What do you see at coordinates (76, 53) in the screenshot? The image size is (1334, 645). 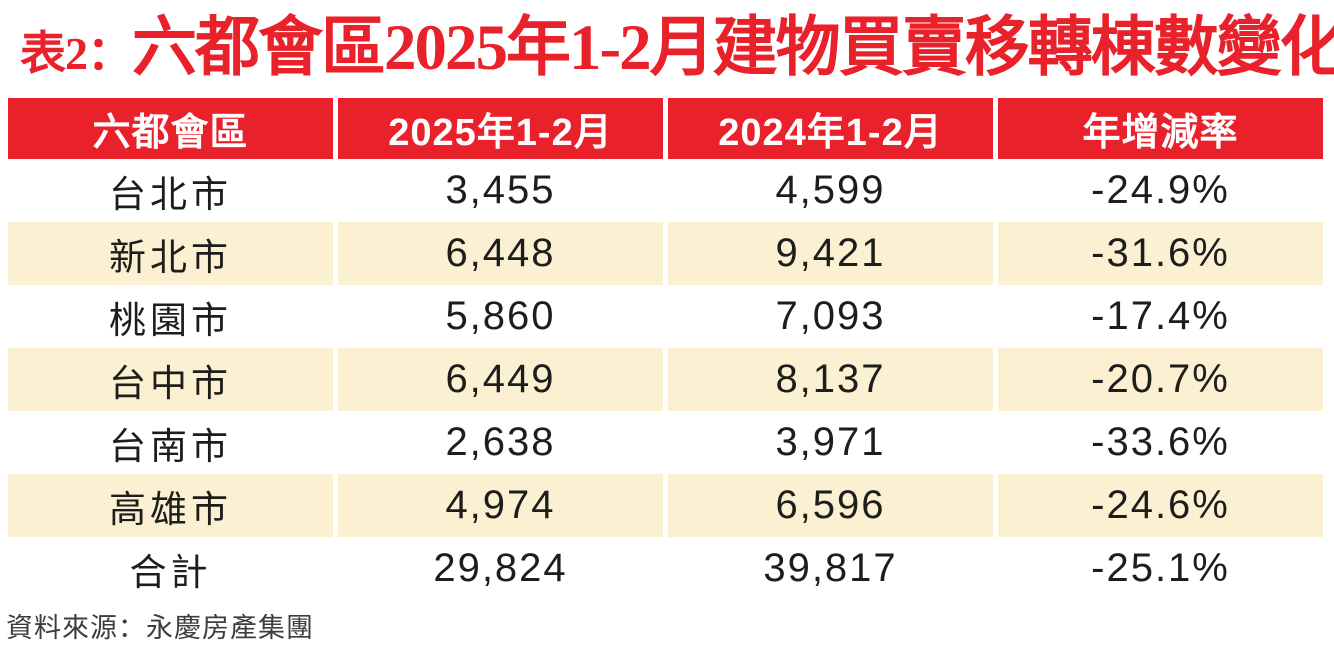 I see `title-prefix: 表2：` at bounding box center [76, 53].